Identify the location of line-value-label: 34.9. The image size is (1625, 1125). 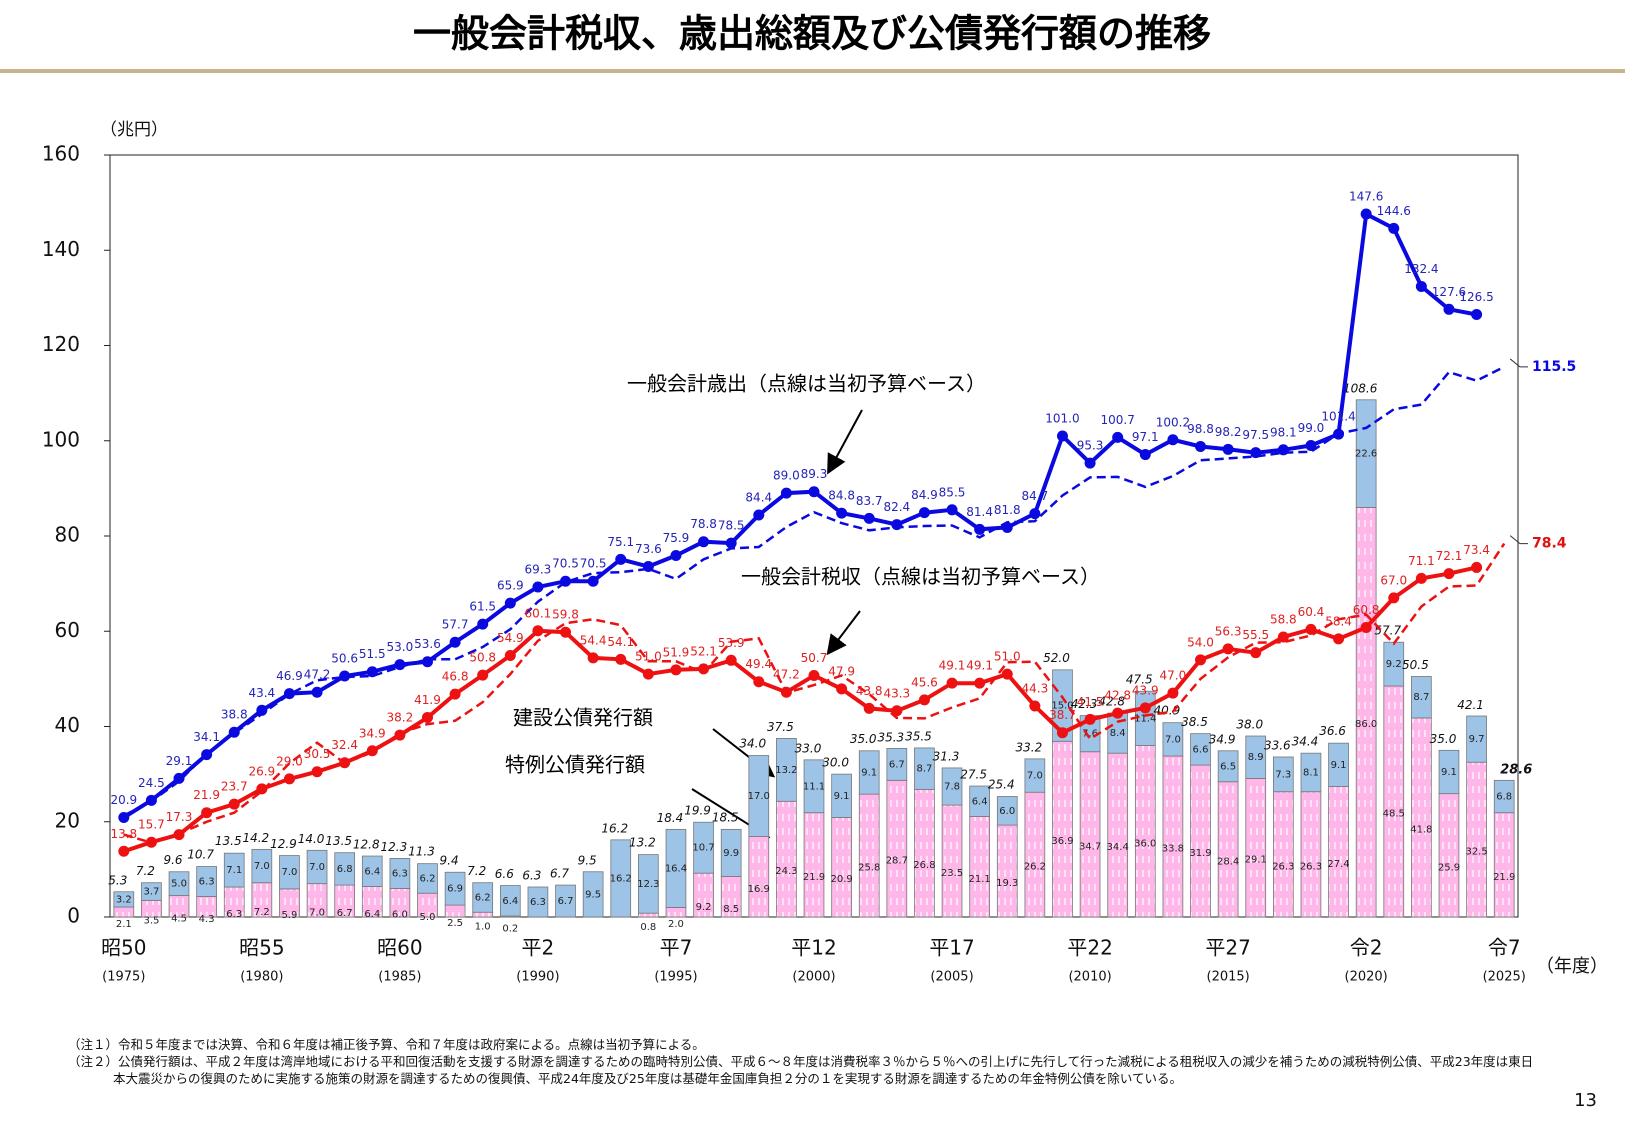
(372, 733).